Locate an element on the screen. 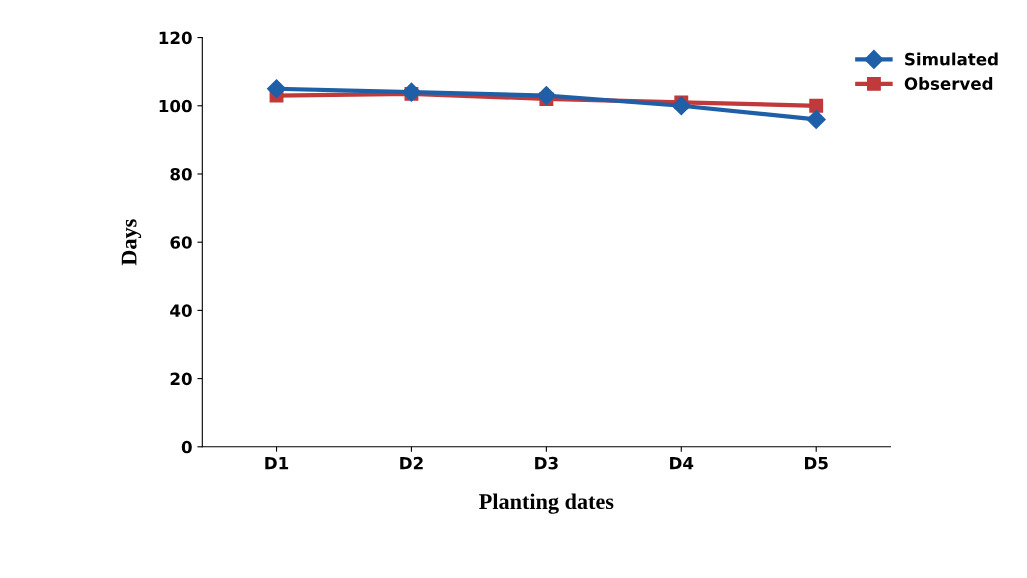 The height and width of the screenshot is (578, 1027). y-tick-label: 80 is located at coordinates (181, 174).